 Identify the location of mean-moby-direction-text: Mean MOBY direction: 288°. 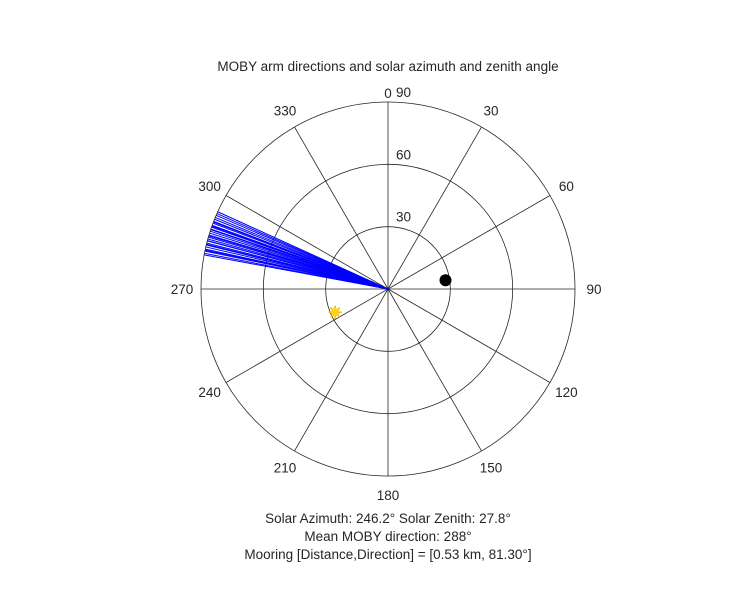
(387, 536).